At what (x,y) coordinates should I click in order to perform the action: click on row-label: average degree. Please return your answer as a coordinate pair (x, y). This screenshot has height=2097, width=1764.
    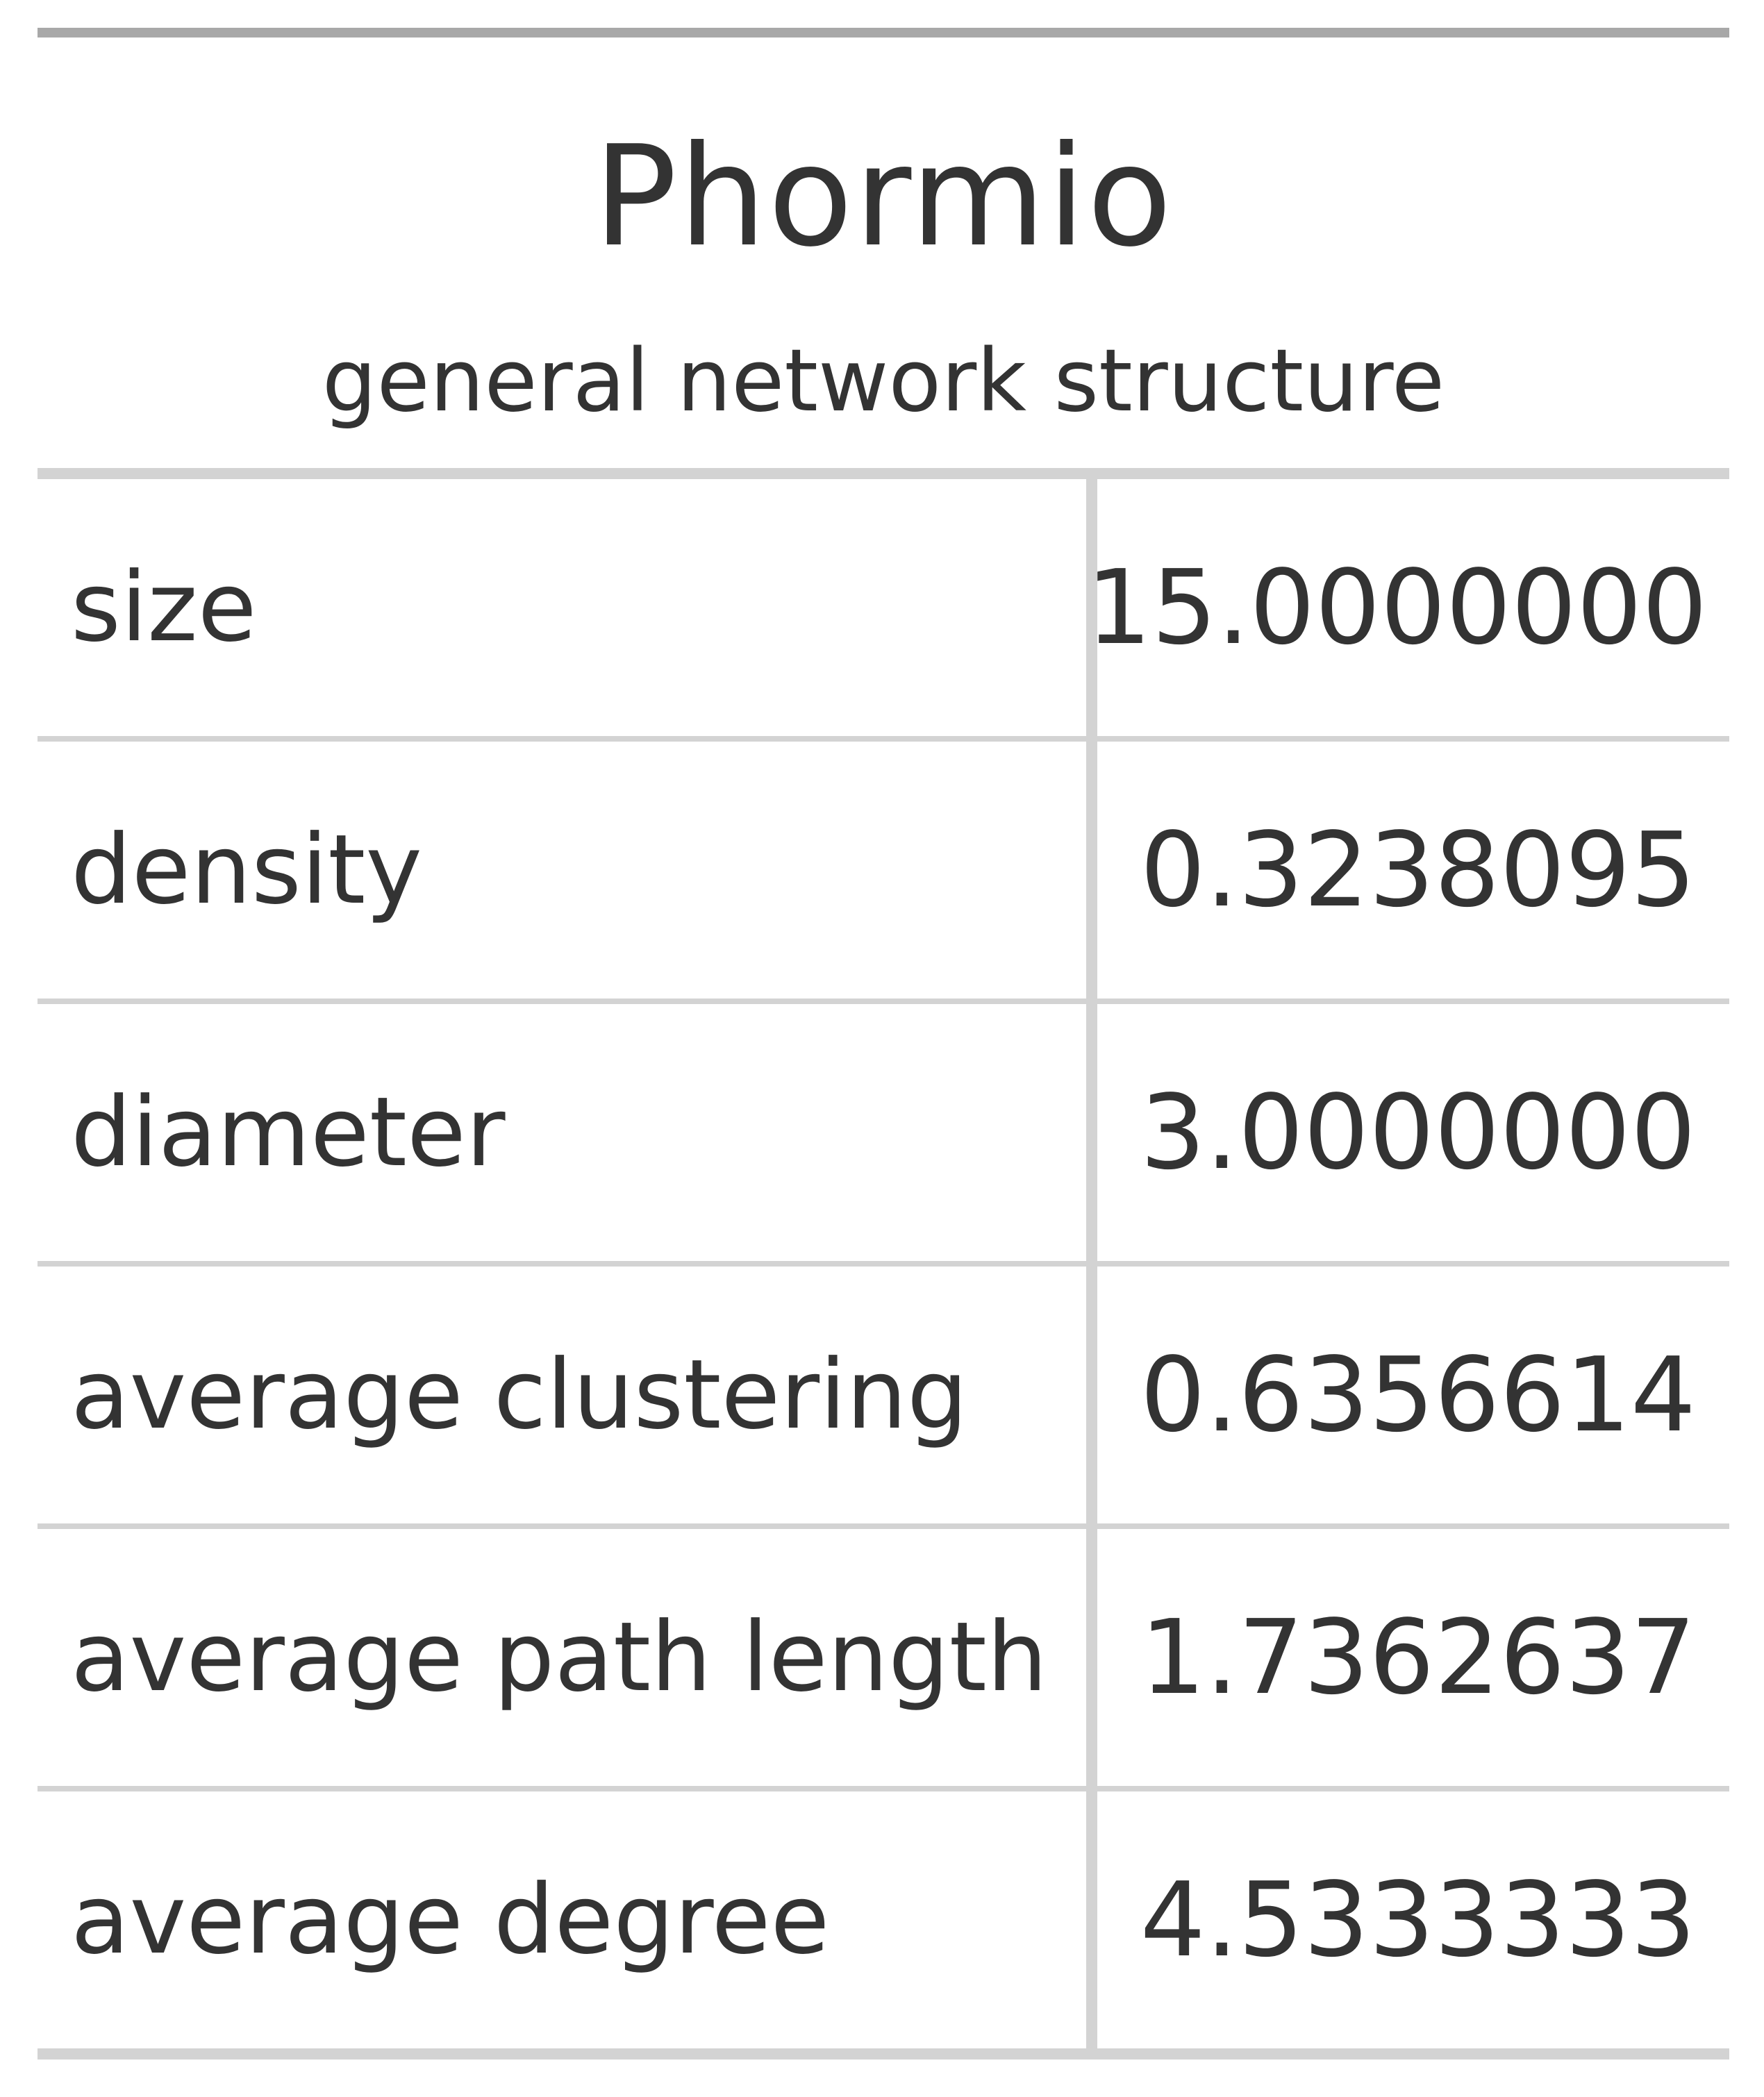
    Looking at the image, I should click on (450, 1919).